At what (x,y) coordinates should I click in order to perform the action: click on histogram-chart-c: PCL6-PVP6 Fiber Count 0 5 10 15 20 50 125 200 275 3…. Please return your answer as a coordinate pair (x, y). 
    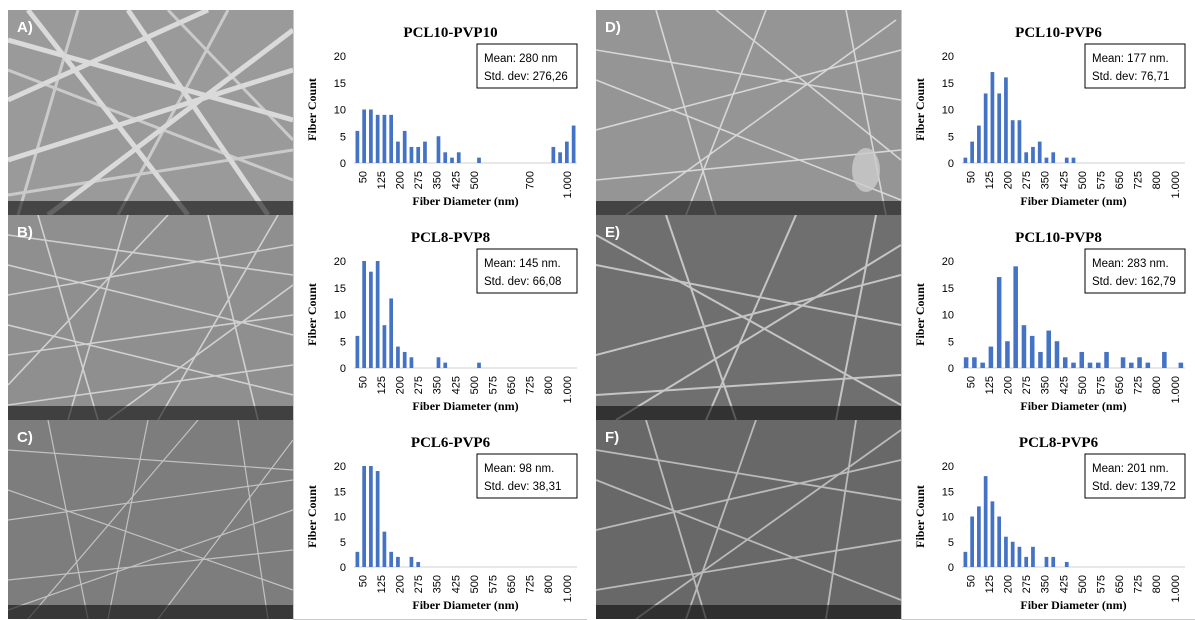
    Looking at the image, I should click on (440, 520).